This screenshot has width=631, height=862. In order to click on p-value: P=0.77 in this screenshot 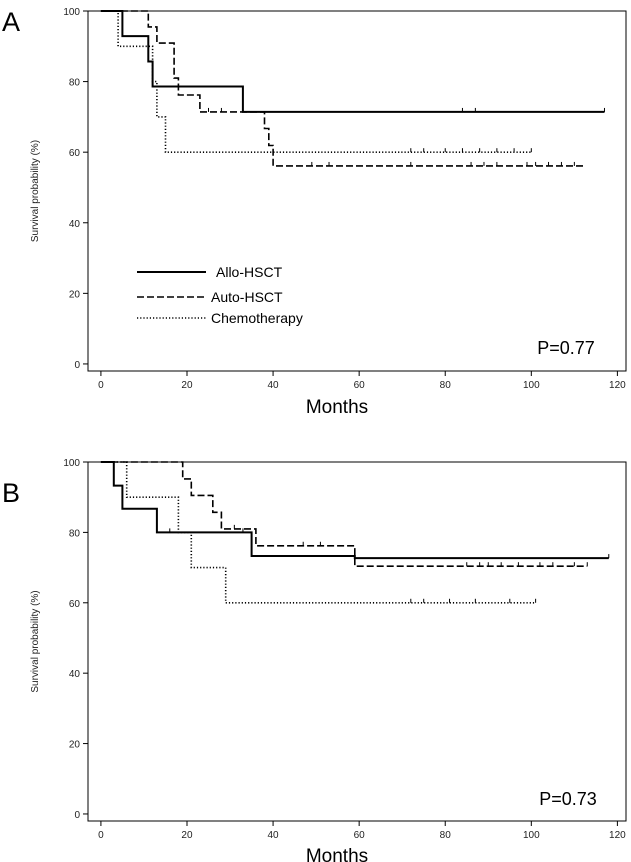, I will do `click(566, 348)`.